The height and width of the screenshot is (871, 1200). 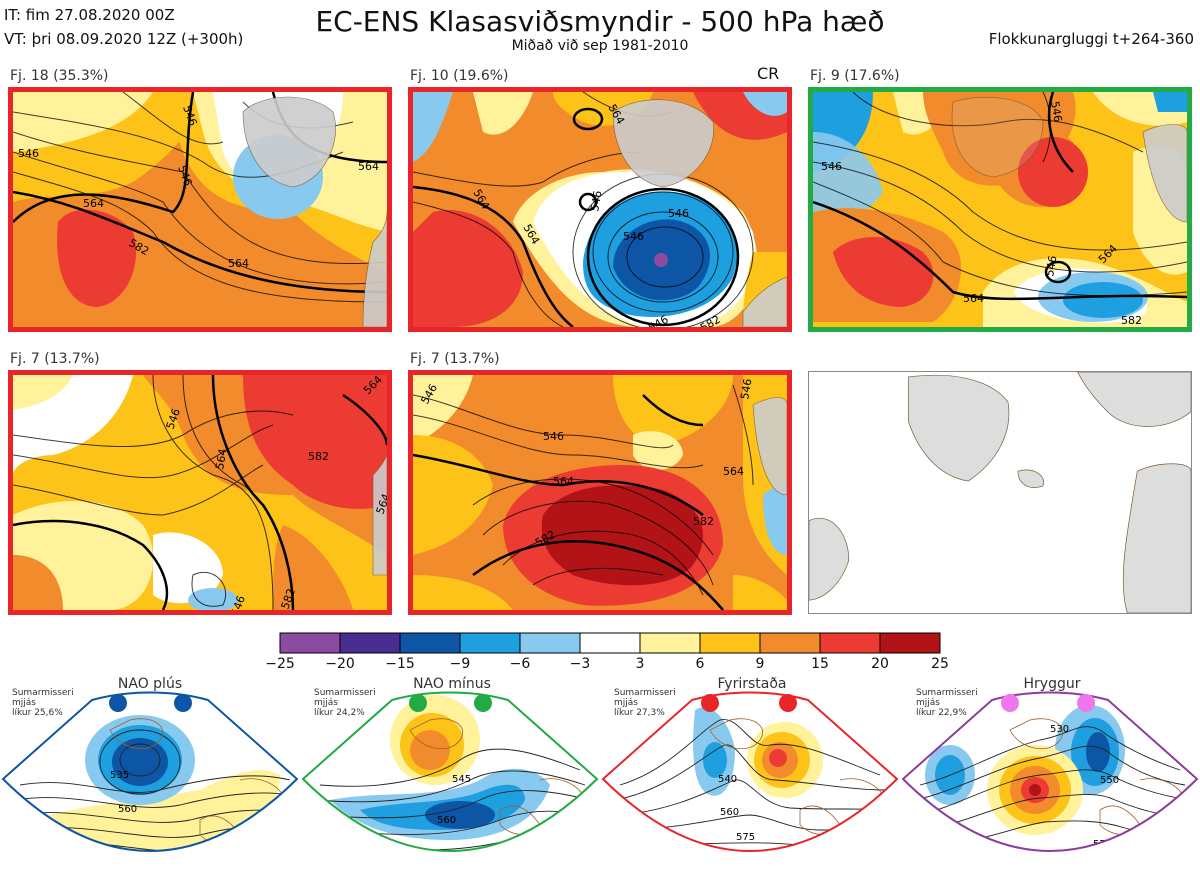 I want to click on colorbar-label: 20, so click(x=880, y=664).